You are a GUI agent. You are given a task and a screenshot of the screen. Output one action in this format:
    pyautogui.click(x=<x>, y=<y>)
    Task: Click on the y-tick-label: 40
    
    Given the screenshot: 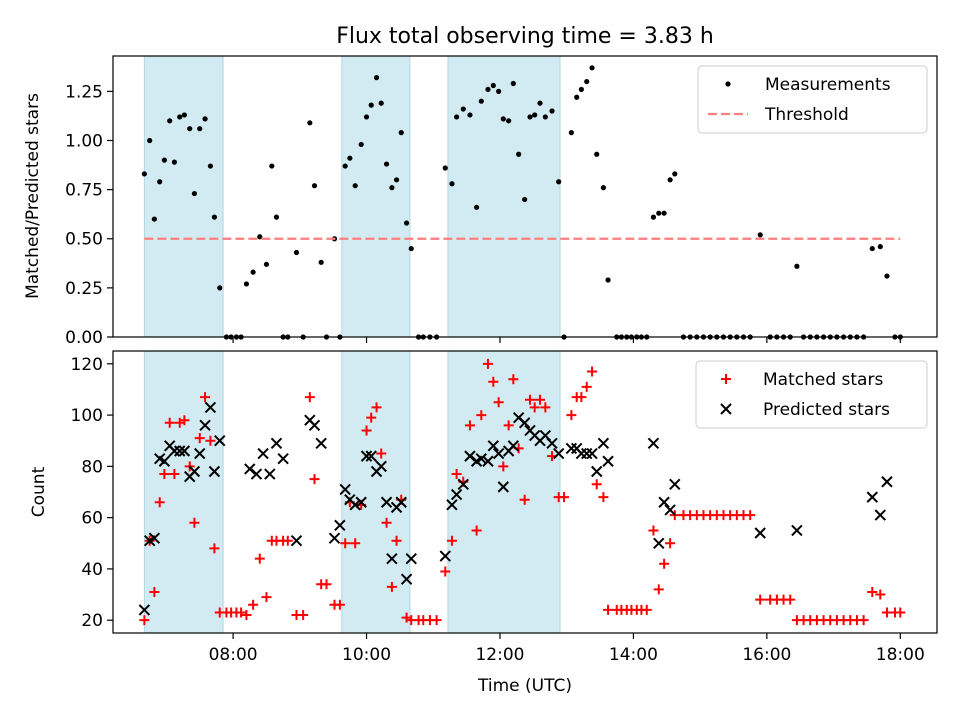 What is the action you would take?
    pyautogui.click(x=92, y=570)
    